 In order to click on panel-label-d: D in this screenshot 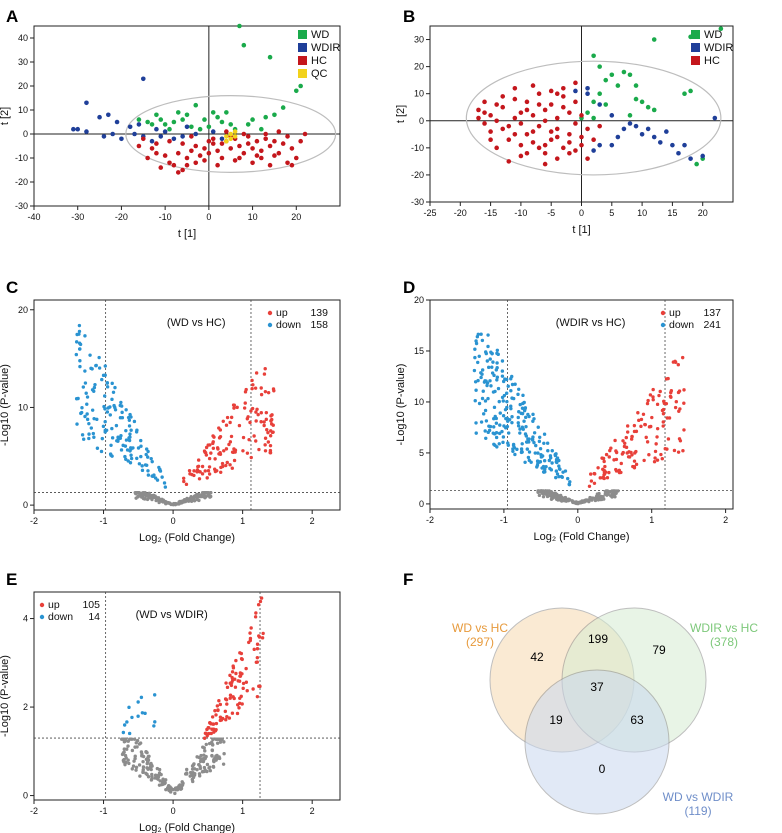, I will do `click(409, 287)`.